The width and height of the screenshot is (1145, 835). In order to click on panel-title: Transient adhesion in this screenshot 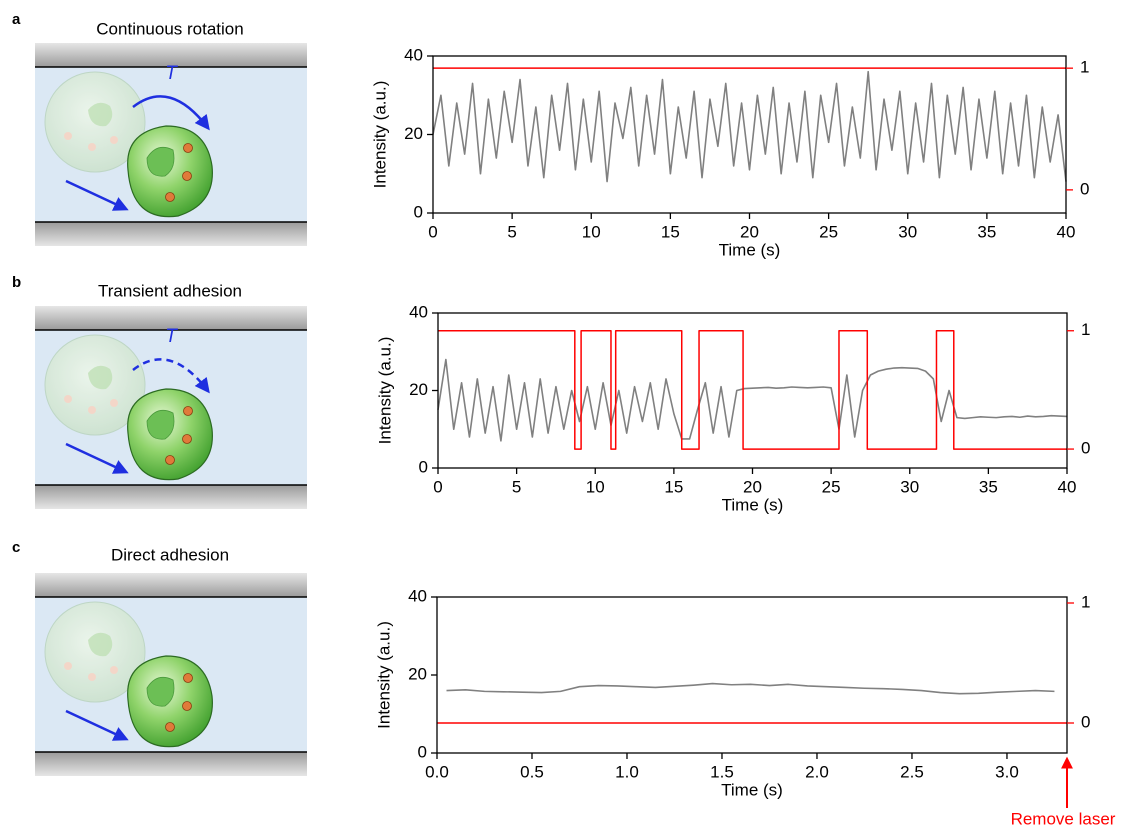, I will do `click(170, 290)`.